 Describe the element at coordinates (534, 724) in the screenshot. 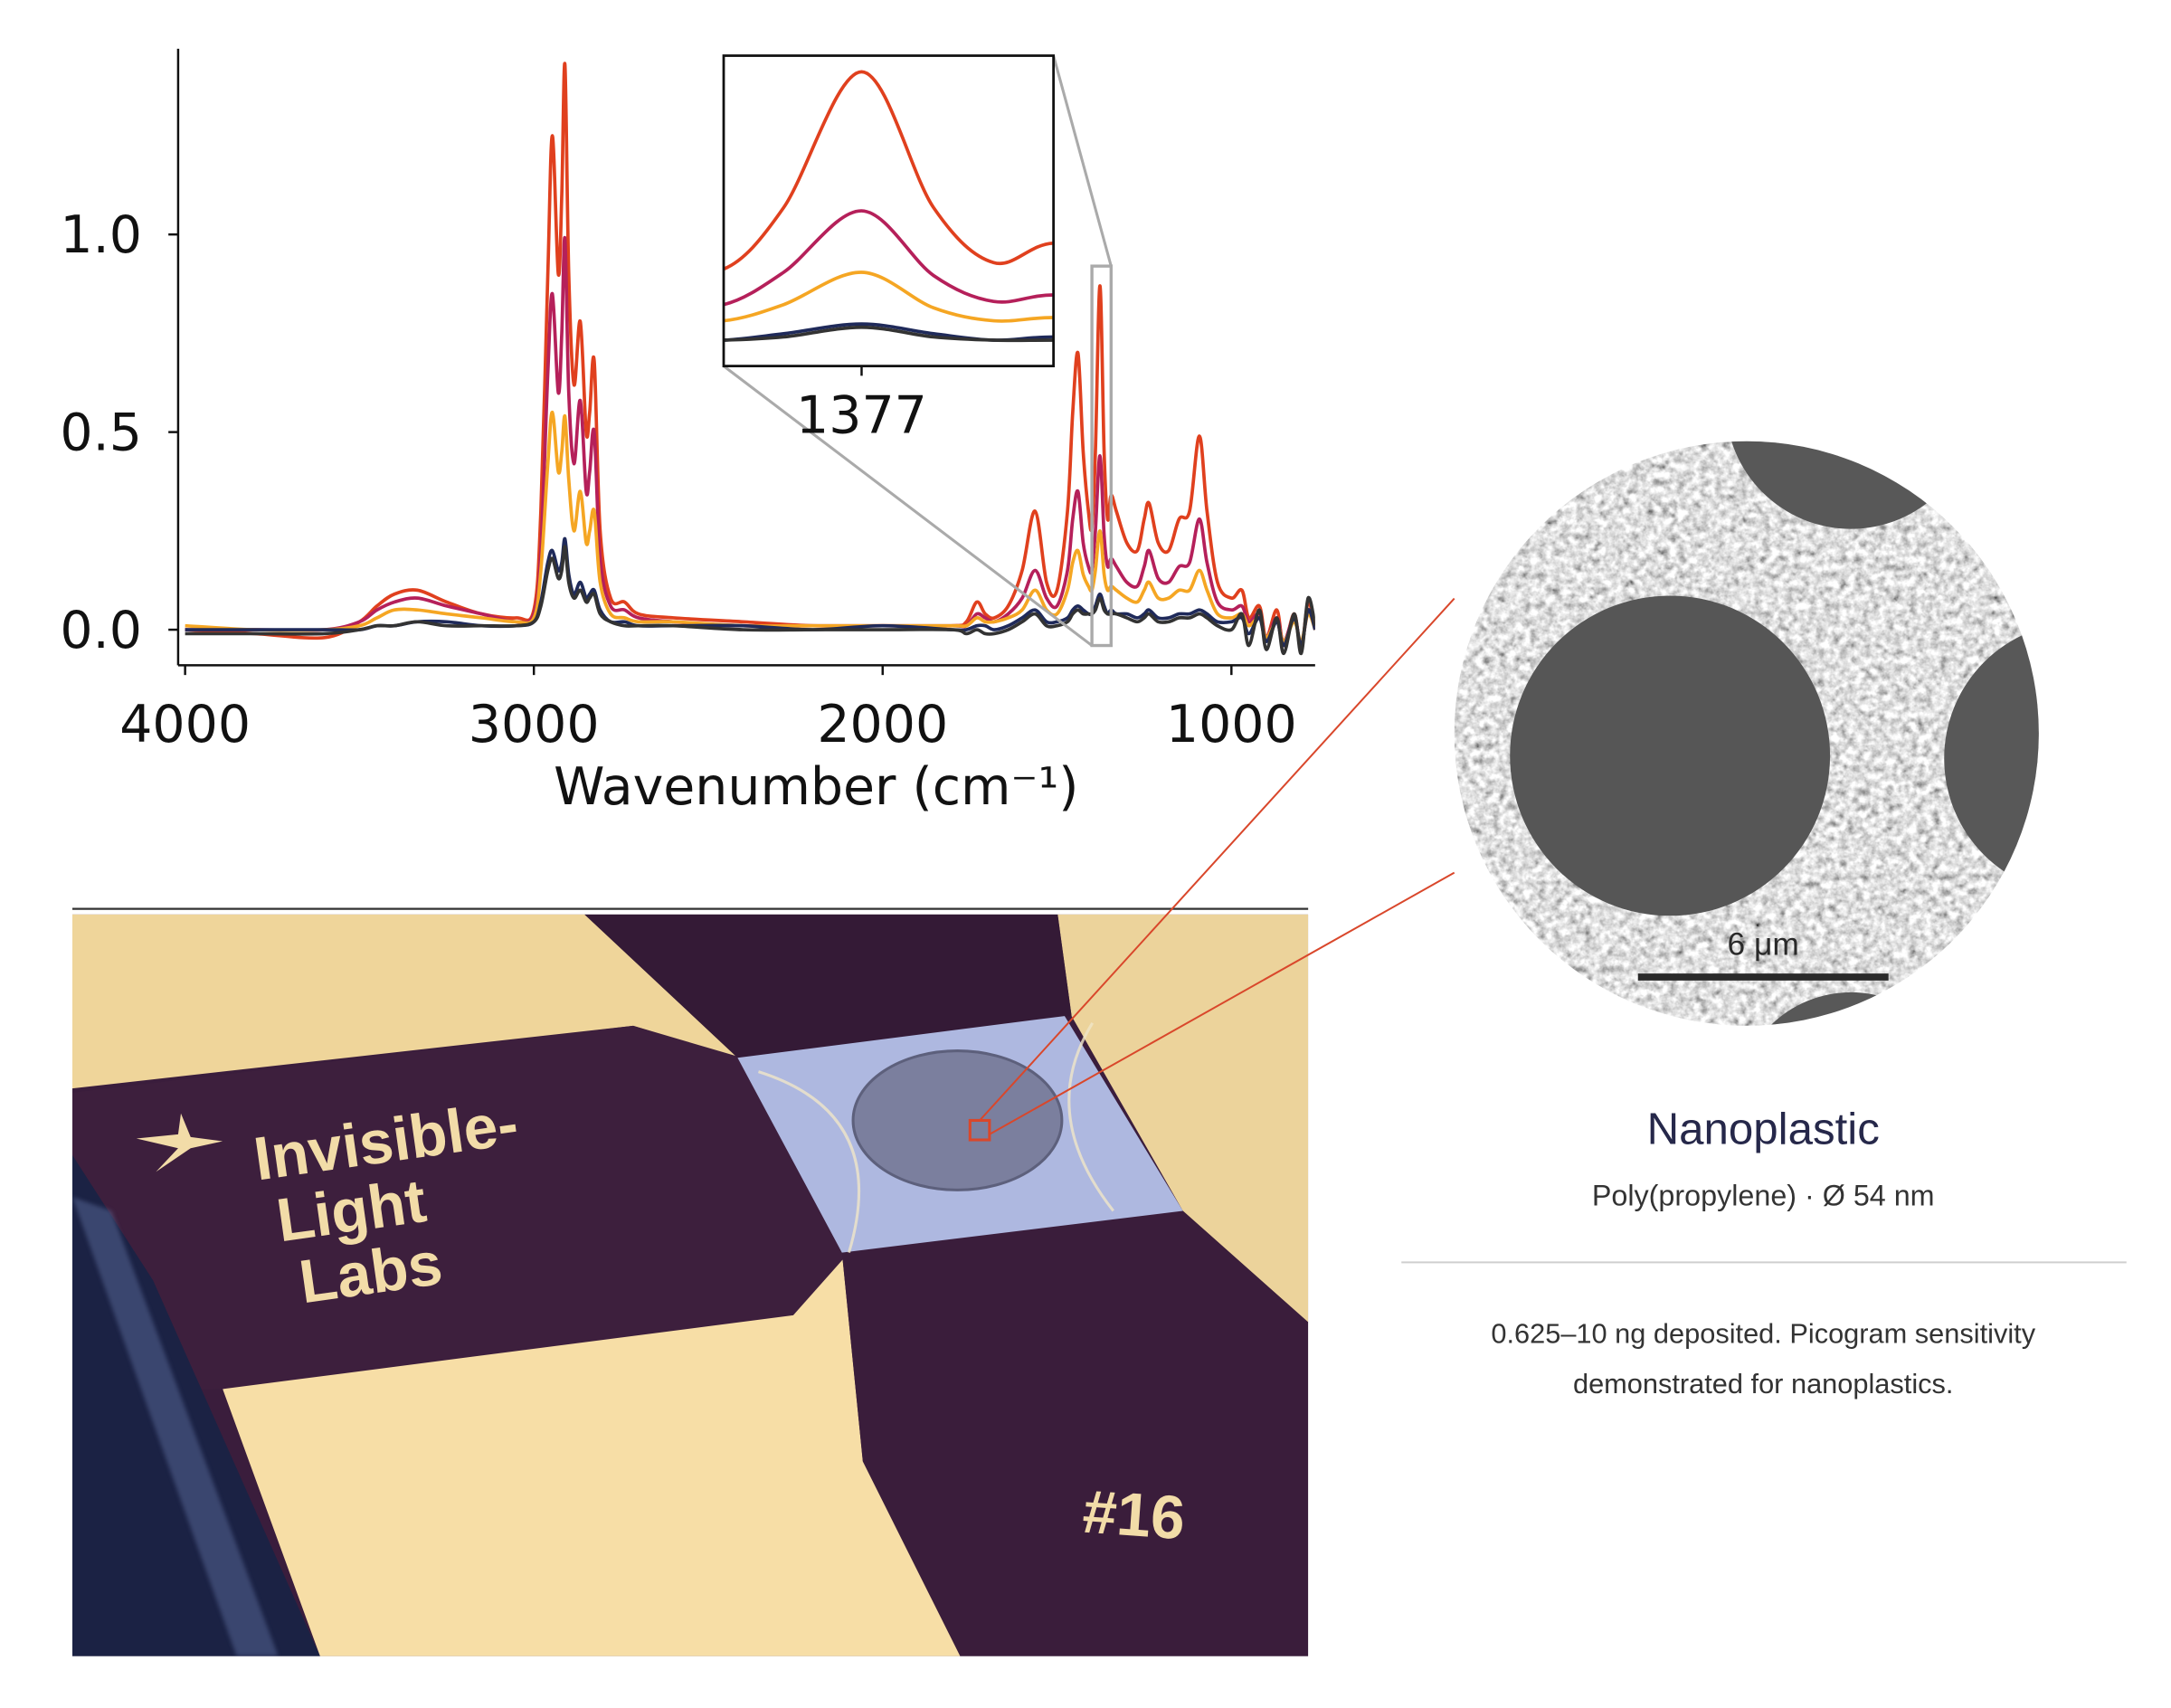

I see `x-tick-label: 3000` at that location.